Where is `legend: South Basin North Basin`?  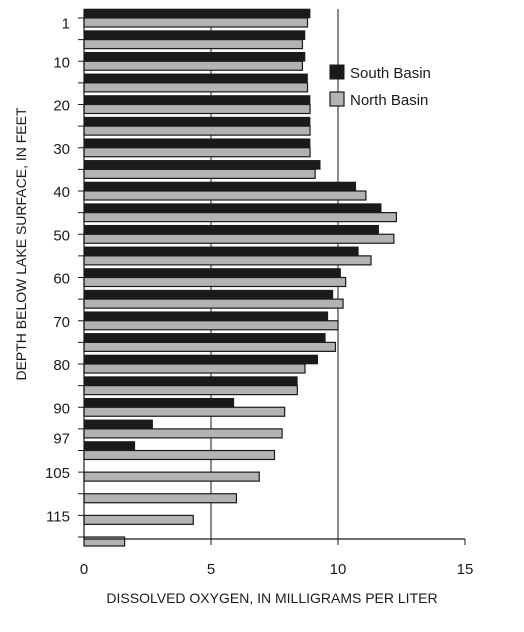 legend: South Basin North Basin is located at coordinates (380, 86).